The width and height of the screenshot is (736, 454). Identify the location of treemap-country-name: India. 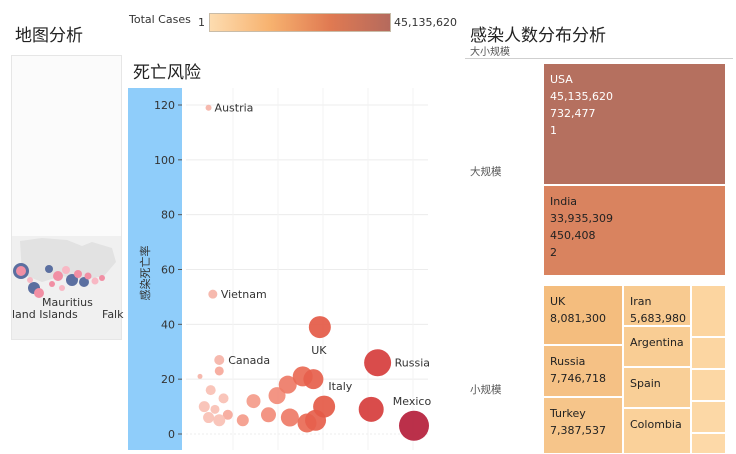
(563, 201).